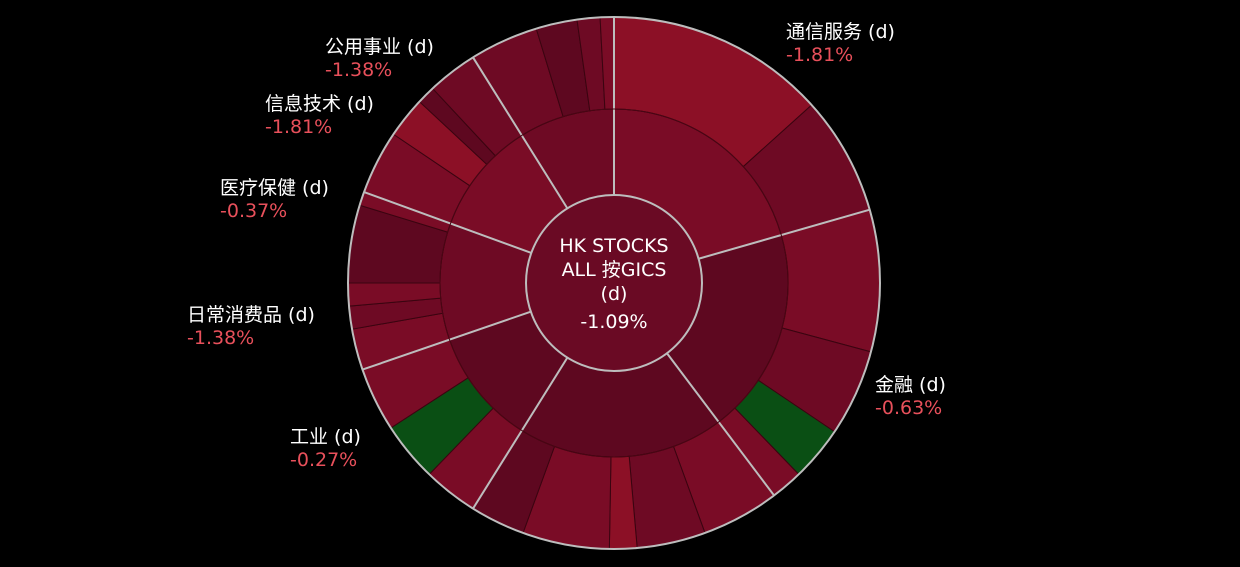 This screenshot has width=1240, height=567. What do you see at coordinates (253, 211) in the screenshot?
I see `sector-value-health-care: -0.37%` at bounding box center [253, 211].